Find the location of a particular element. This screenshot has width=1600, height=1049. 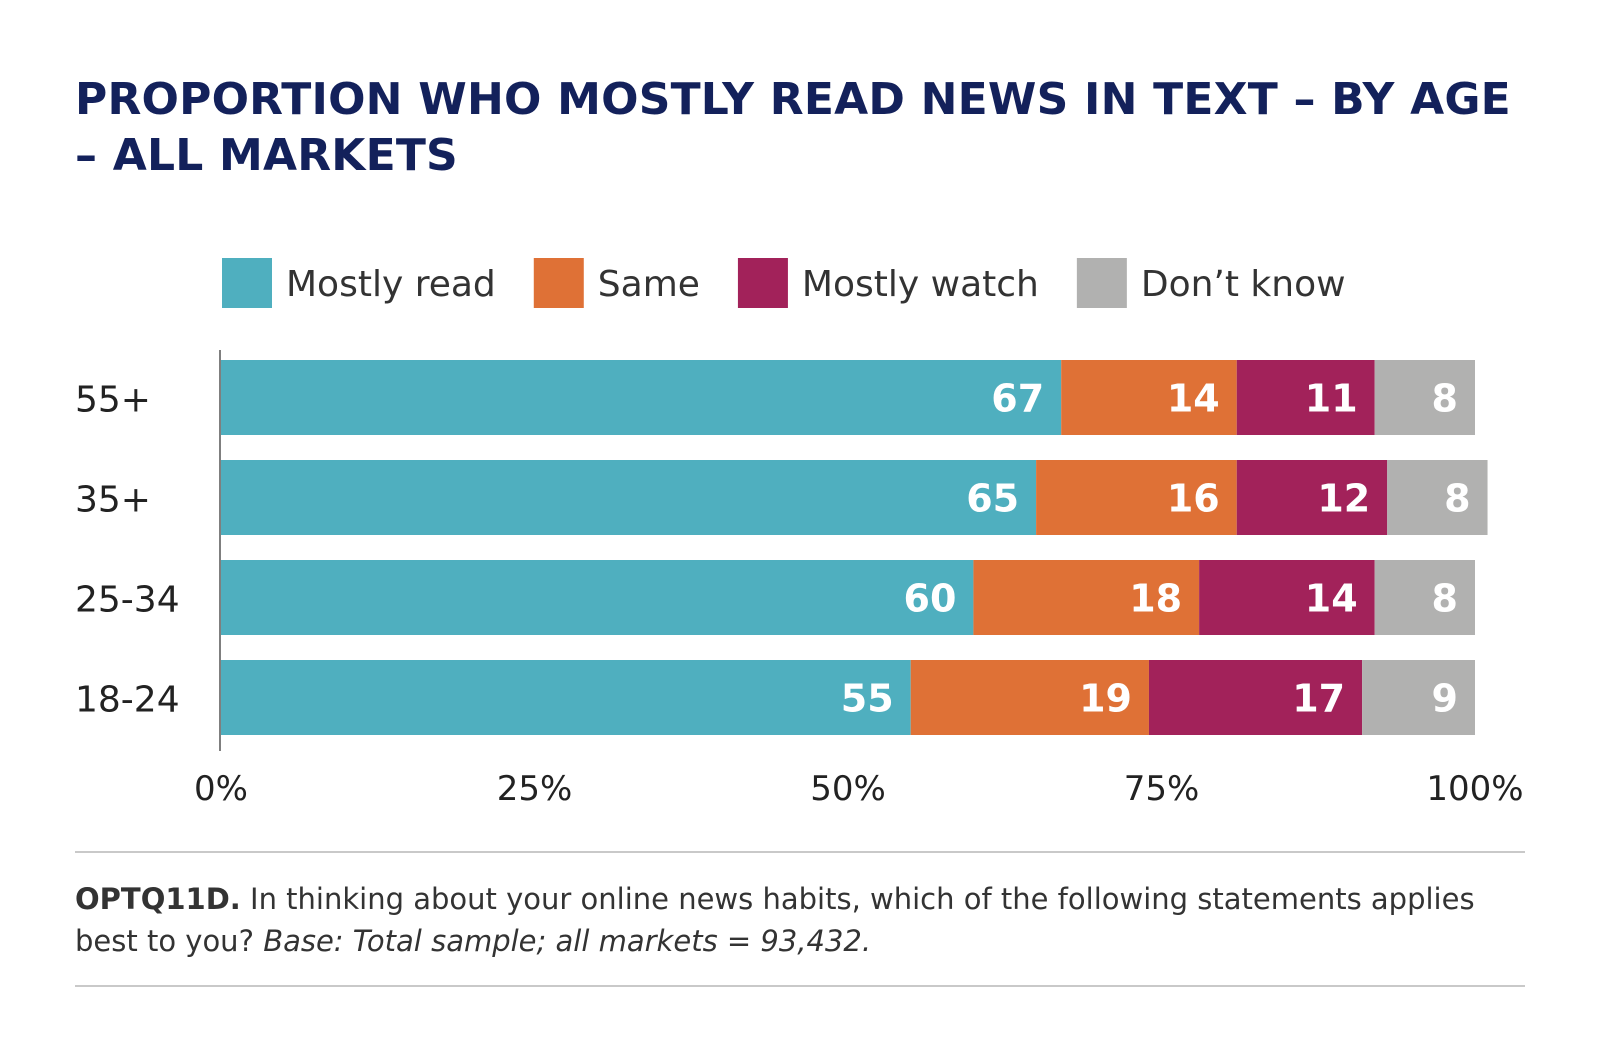

bar-segment-35-don-t-know is located at coordinates (1437, 497).